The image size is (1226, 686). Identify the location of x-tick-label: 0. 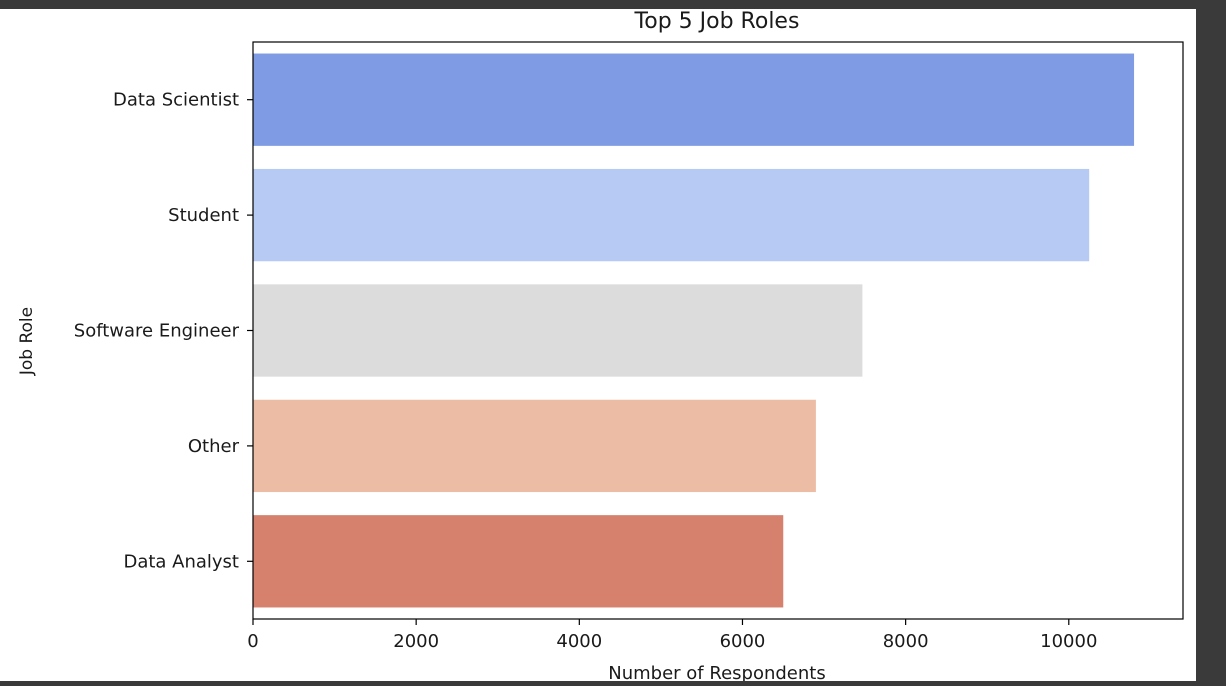
(252, 641).